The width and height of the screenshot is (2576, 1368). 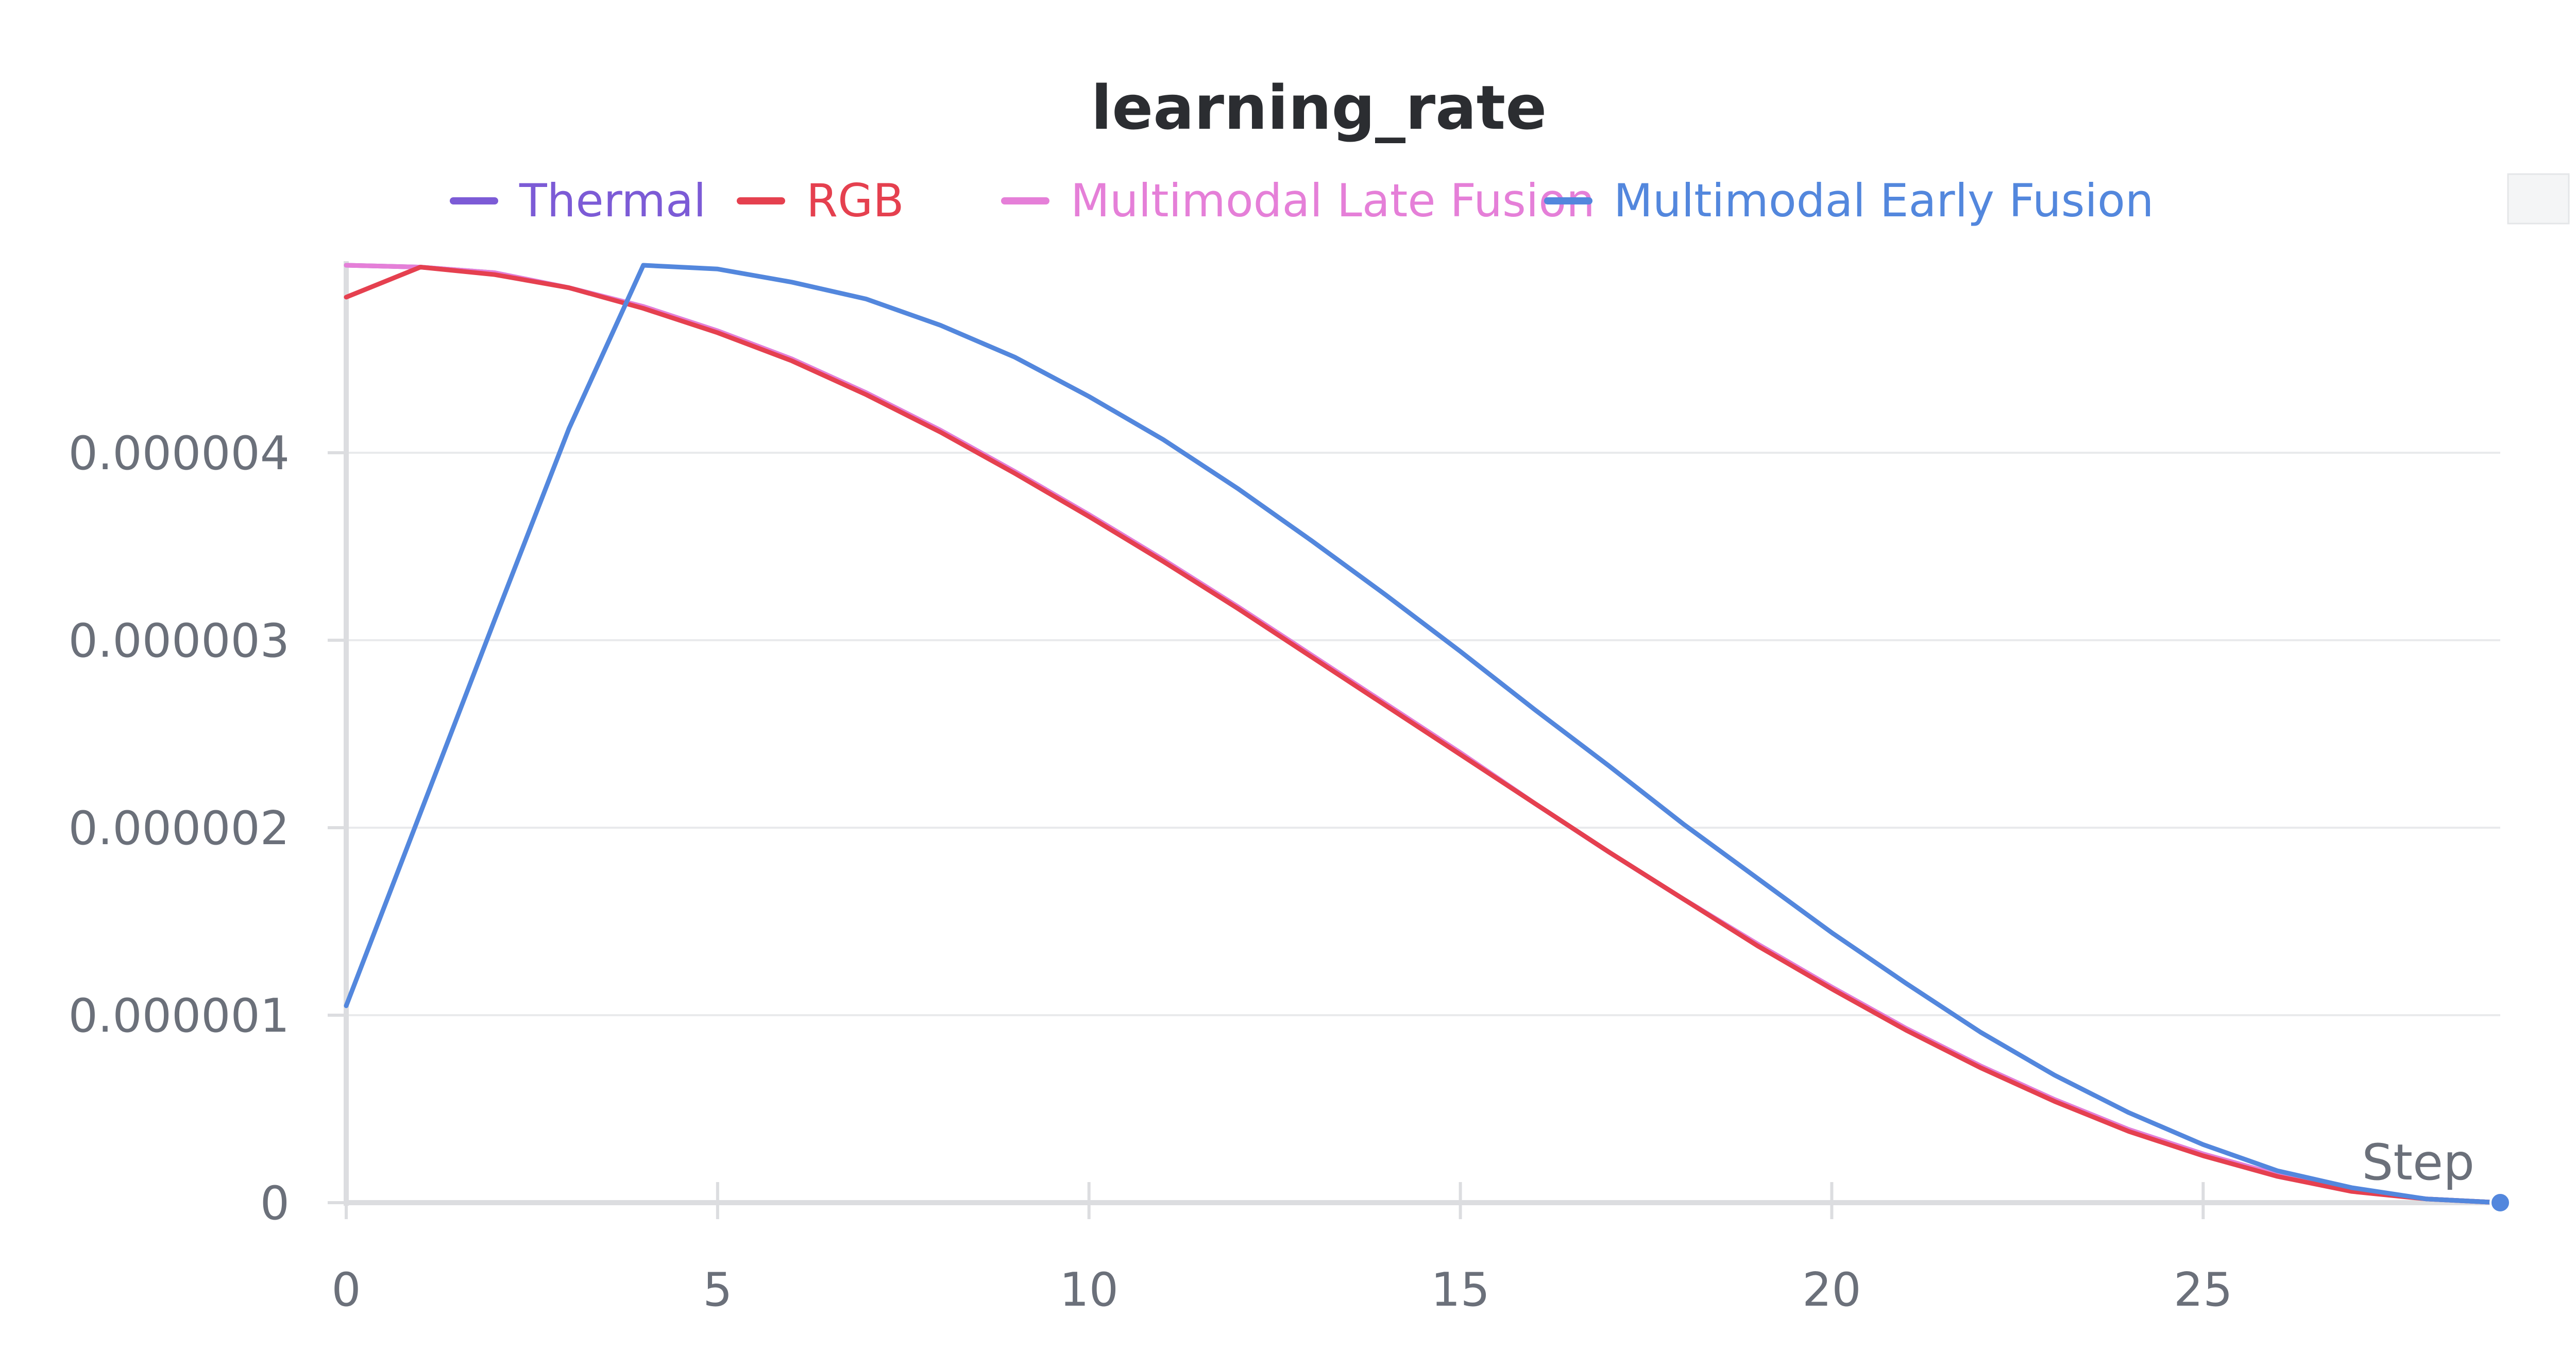 What do you see at coordinates (180, 453) in the screenshot?
I see `y-tick-label-5: 0.000004` at bounding box center [180, 453].